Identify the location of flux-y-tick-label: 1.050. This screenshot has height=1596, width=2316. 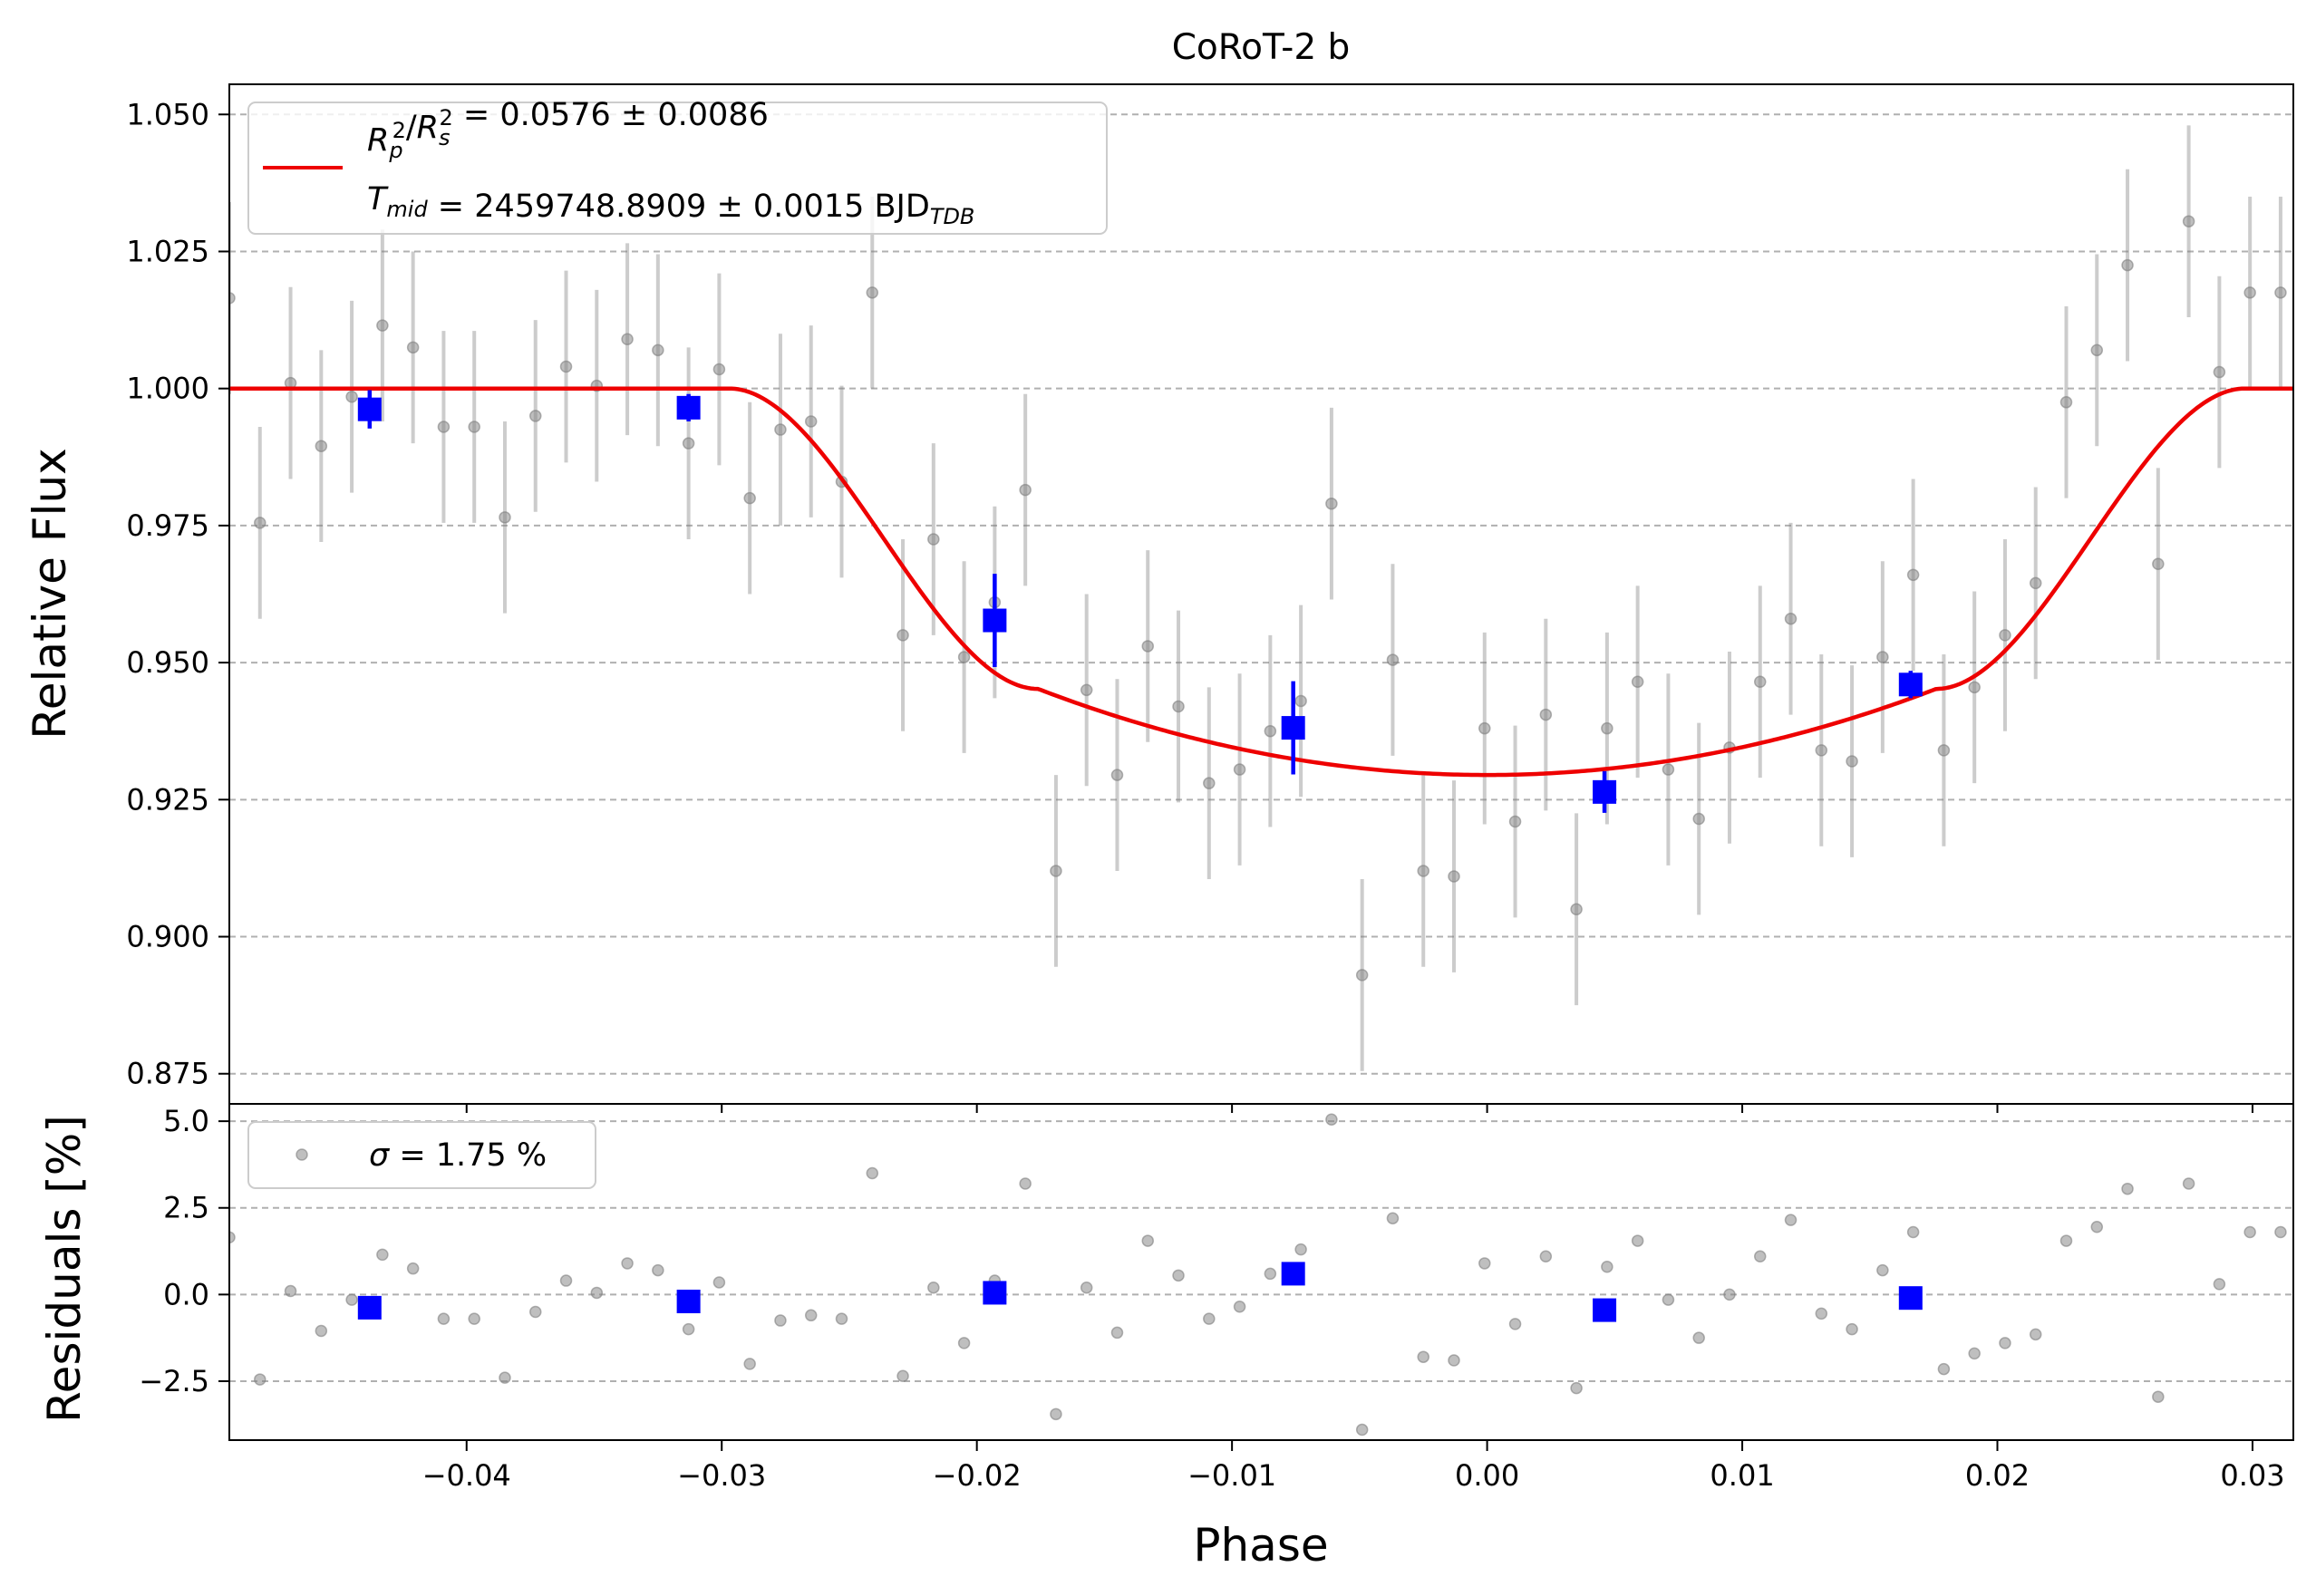
(168, 114).